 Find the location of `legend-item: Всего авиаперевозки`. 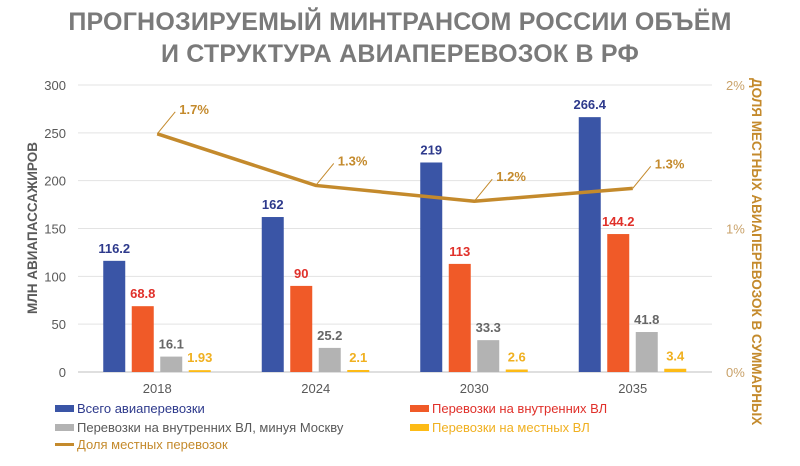

legend-item: Всего авиаперевозки is located at coordinates (130, 408).